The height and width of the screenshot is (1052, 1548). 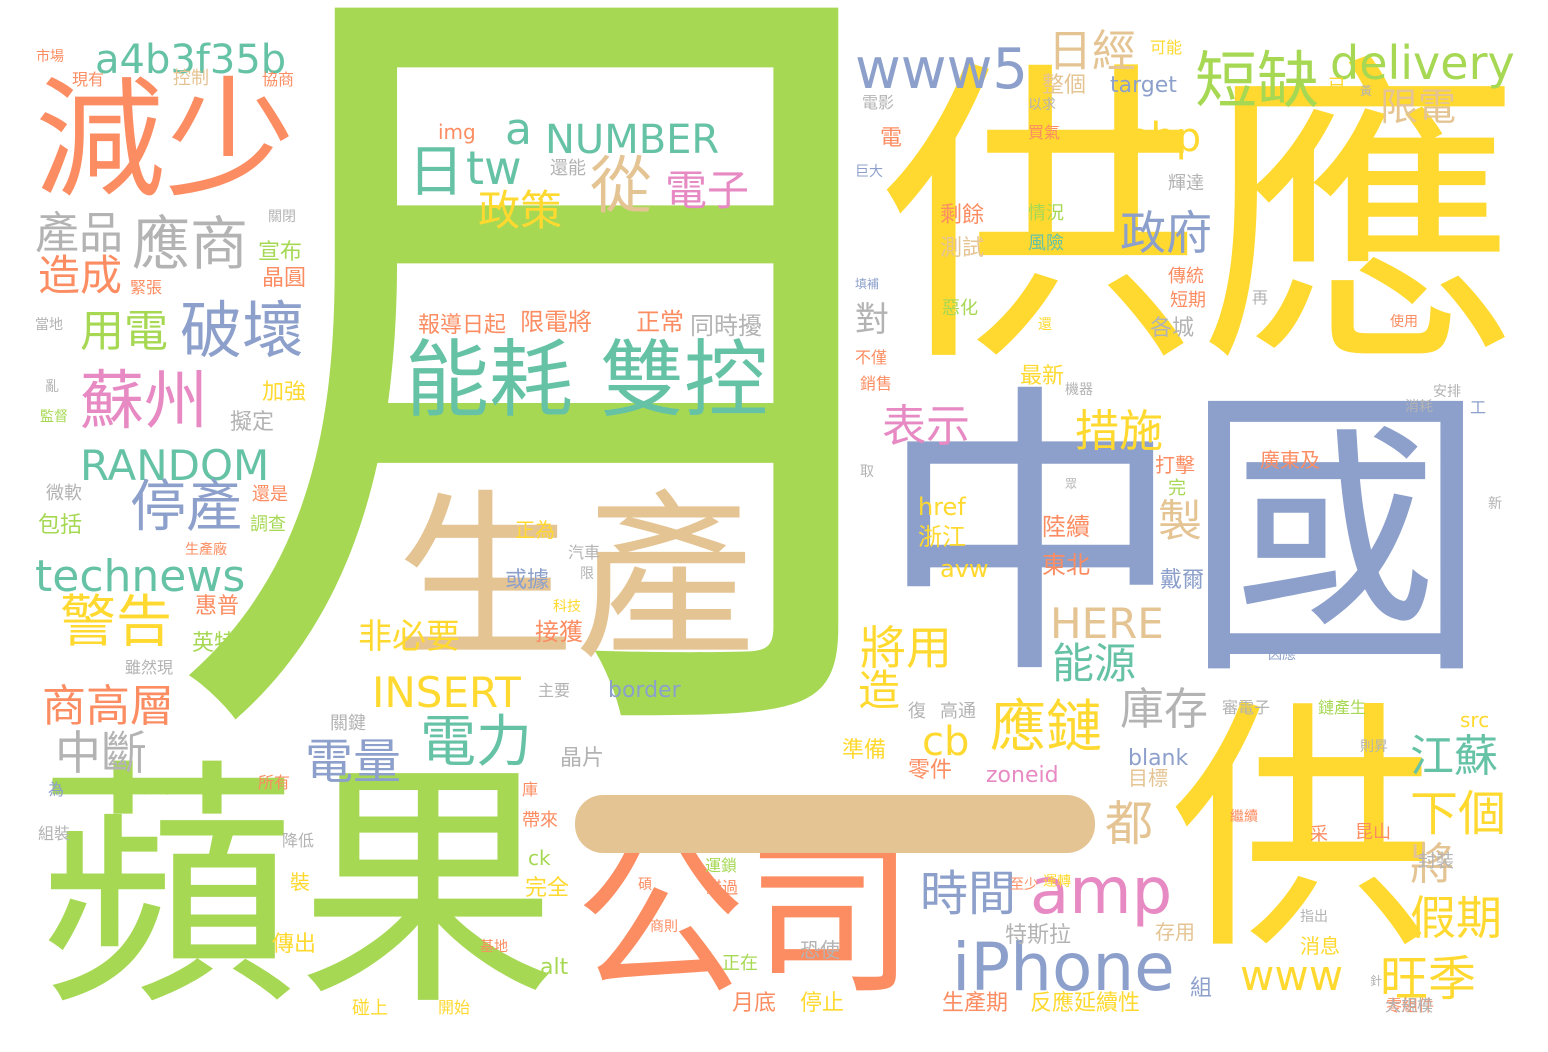 What do you see at coordinates (1183, 537) in the screenshot?
I see `cloud-word: 中國` at bounding box center [1183, 537].